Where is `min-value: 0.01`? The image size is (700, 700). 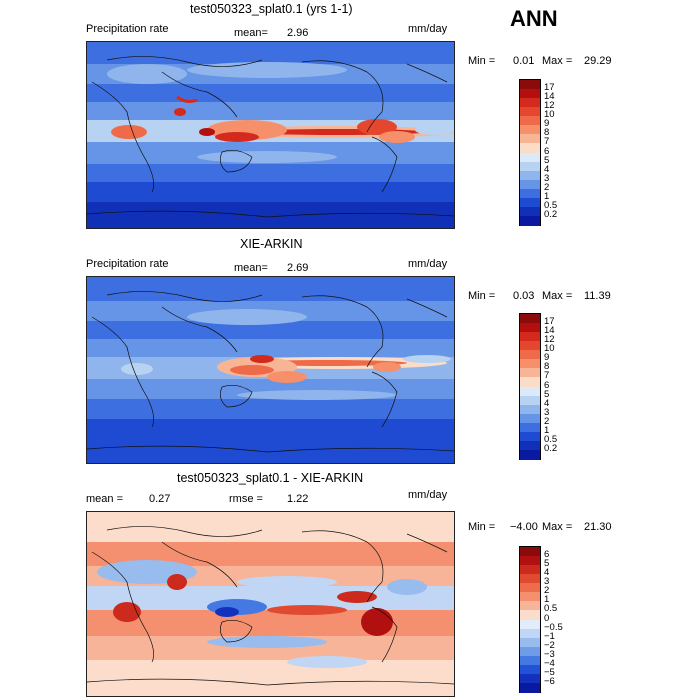
min-value: 0.01 is located at coordinates (524, 61).